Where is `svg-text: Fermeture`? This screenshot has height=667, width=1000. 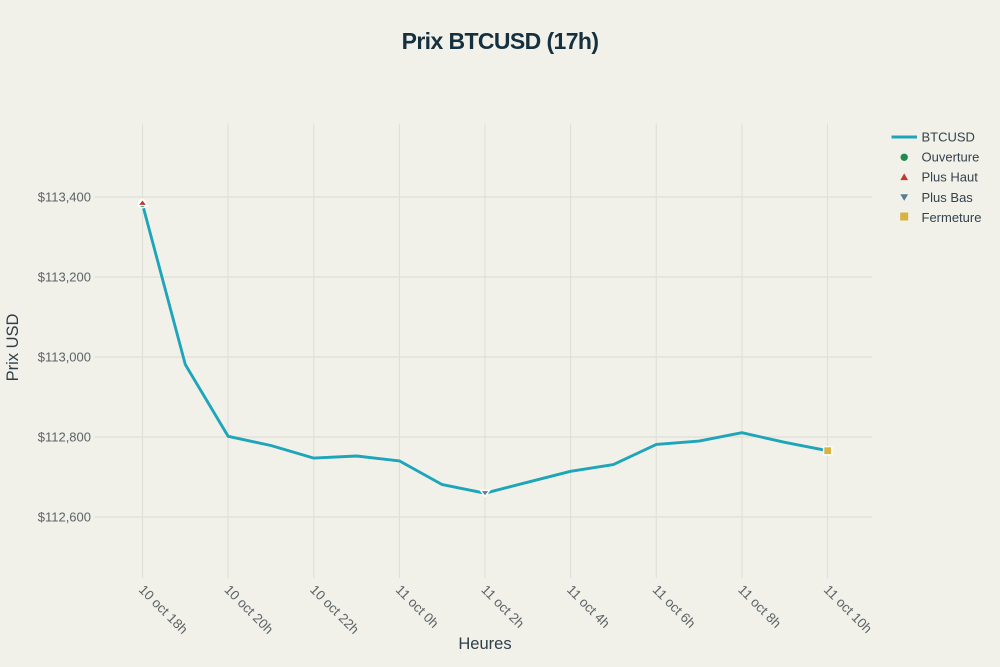
svg-text: Fermeture is located at coordinates (952, 217).